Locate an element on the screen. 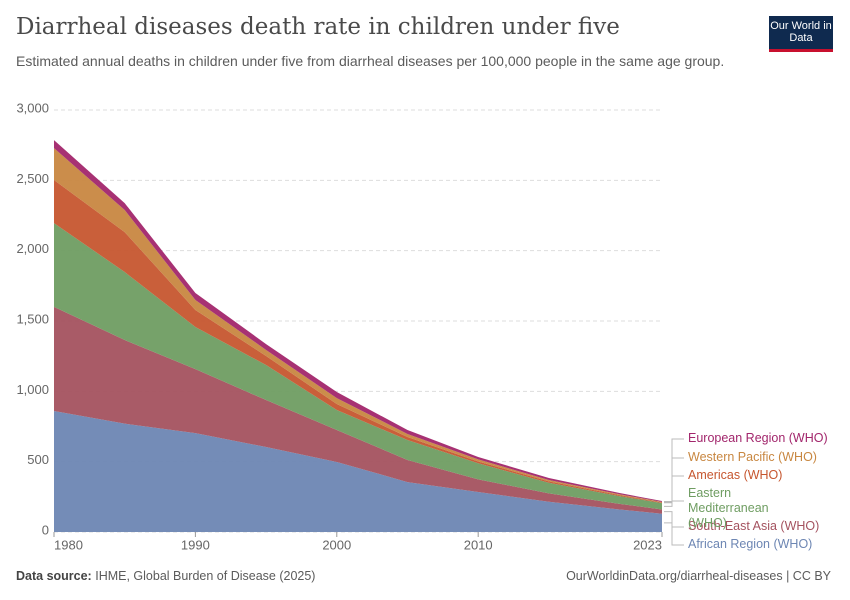 This screenshot has width=850, height=600. x-tick-label: 2023 is located at coordinates (647, 544).